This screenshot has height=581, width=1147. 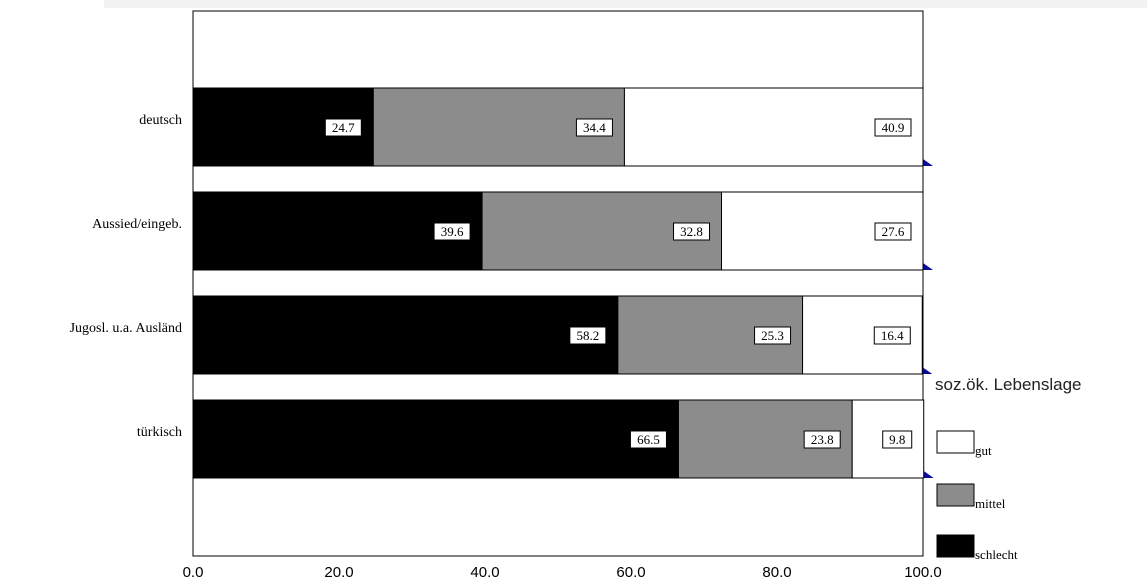 I want to click on legend-label-mittel: mittel, so click(x=990, y=503).